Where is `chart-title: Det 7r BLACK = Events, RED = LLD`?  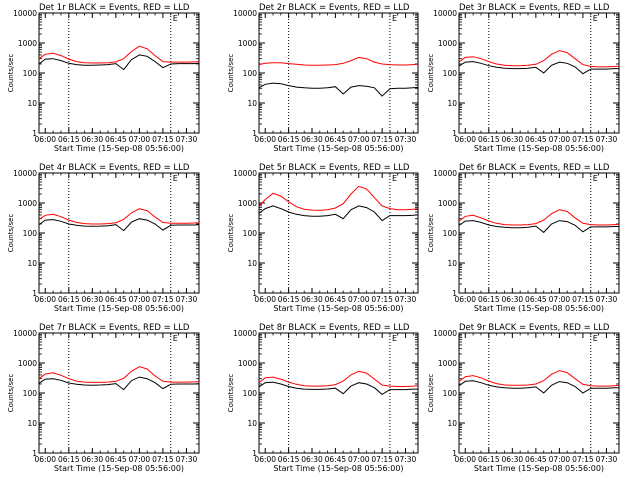
chart-title: Det 7r BLACK = Events, RED = LLD is located at coordinates (114, 328).